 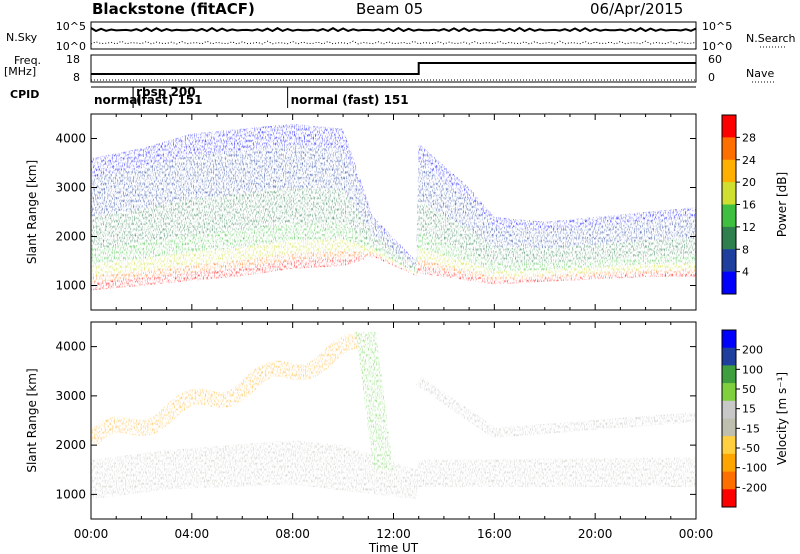 What do you see at coordinates (292, 534) in the screenshot?
I see `x-tick-label: 08:00` at bounding box center [292, 534].